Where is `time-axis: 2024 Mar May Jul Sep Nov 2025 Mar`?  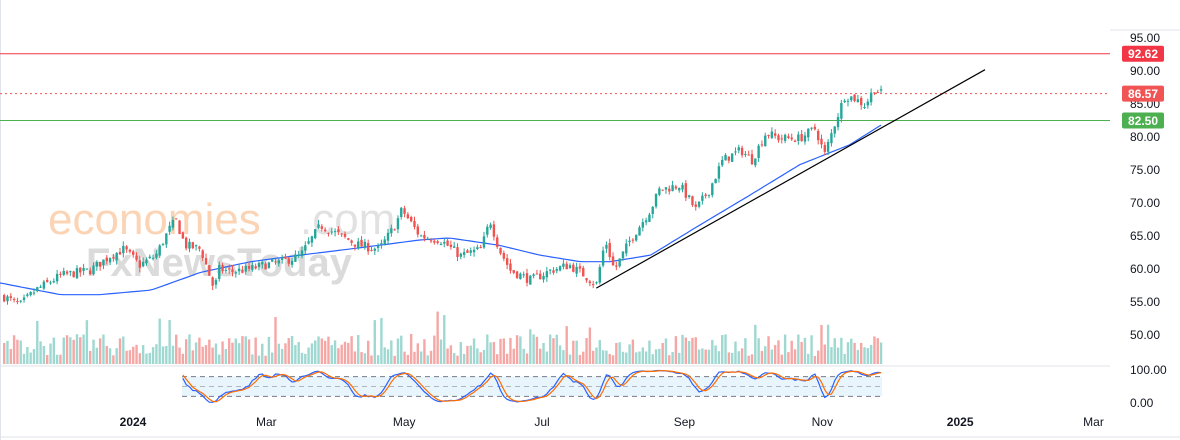
time-axis: 2024 Mar May Jul Sep Nov 2025 Mar is located at coordinates (612, 422).